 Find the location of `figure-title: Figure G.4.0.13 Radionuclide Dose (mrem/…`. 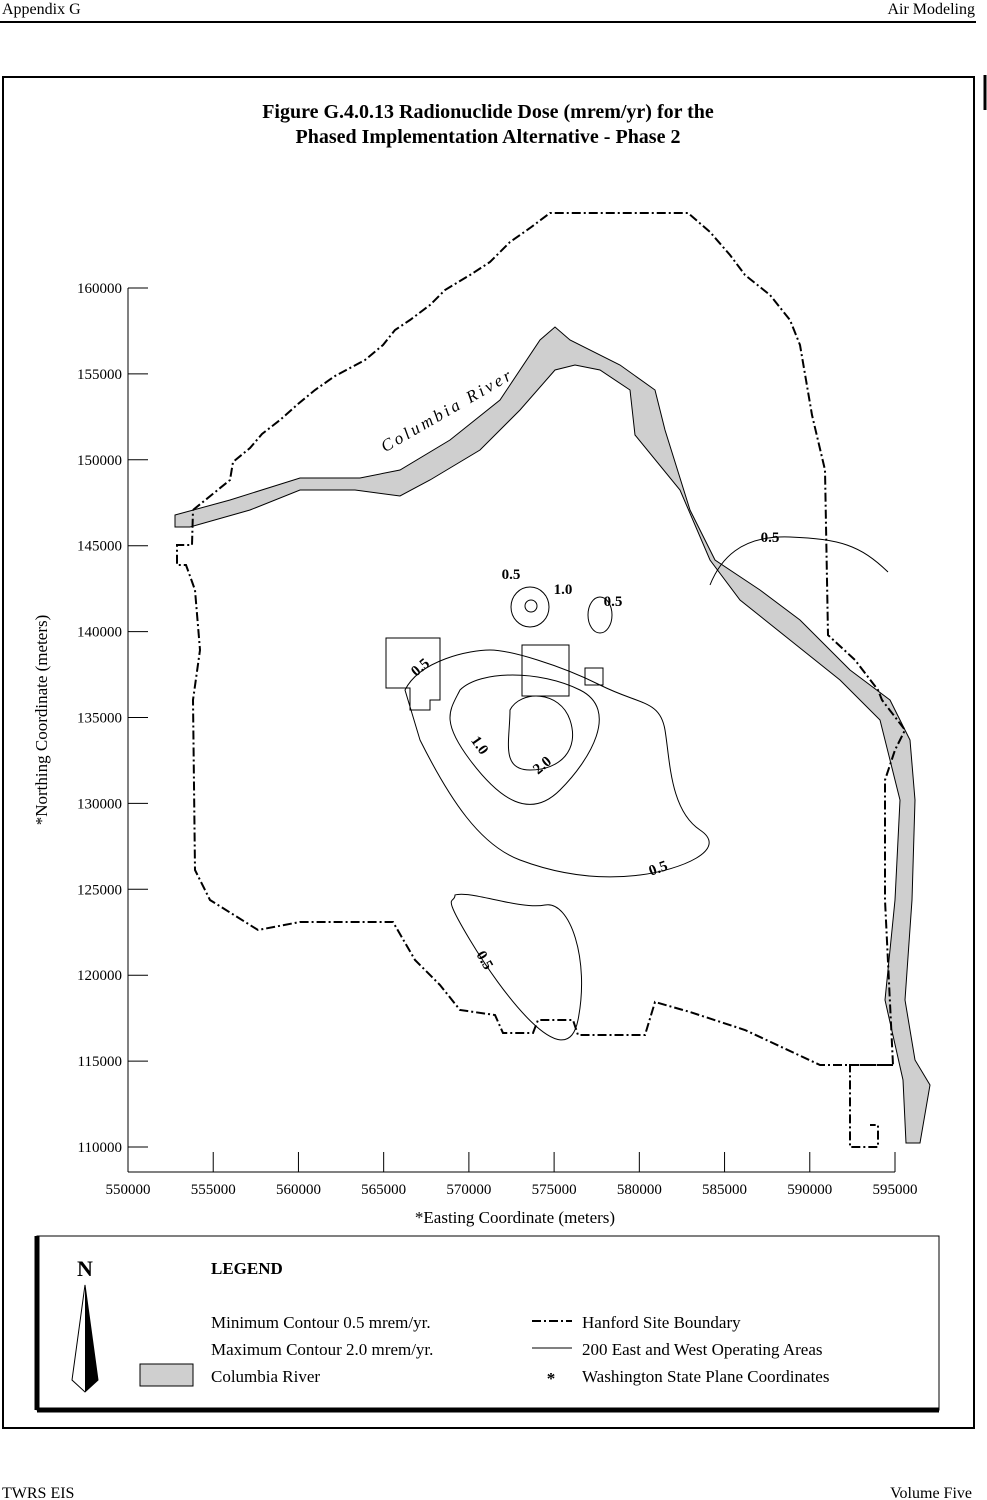

figure-title: Figure G.4.0.13 Radionuclide Dose (mrem/… is located at coordinates (488, 112).